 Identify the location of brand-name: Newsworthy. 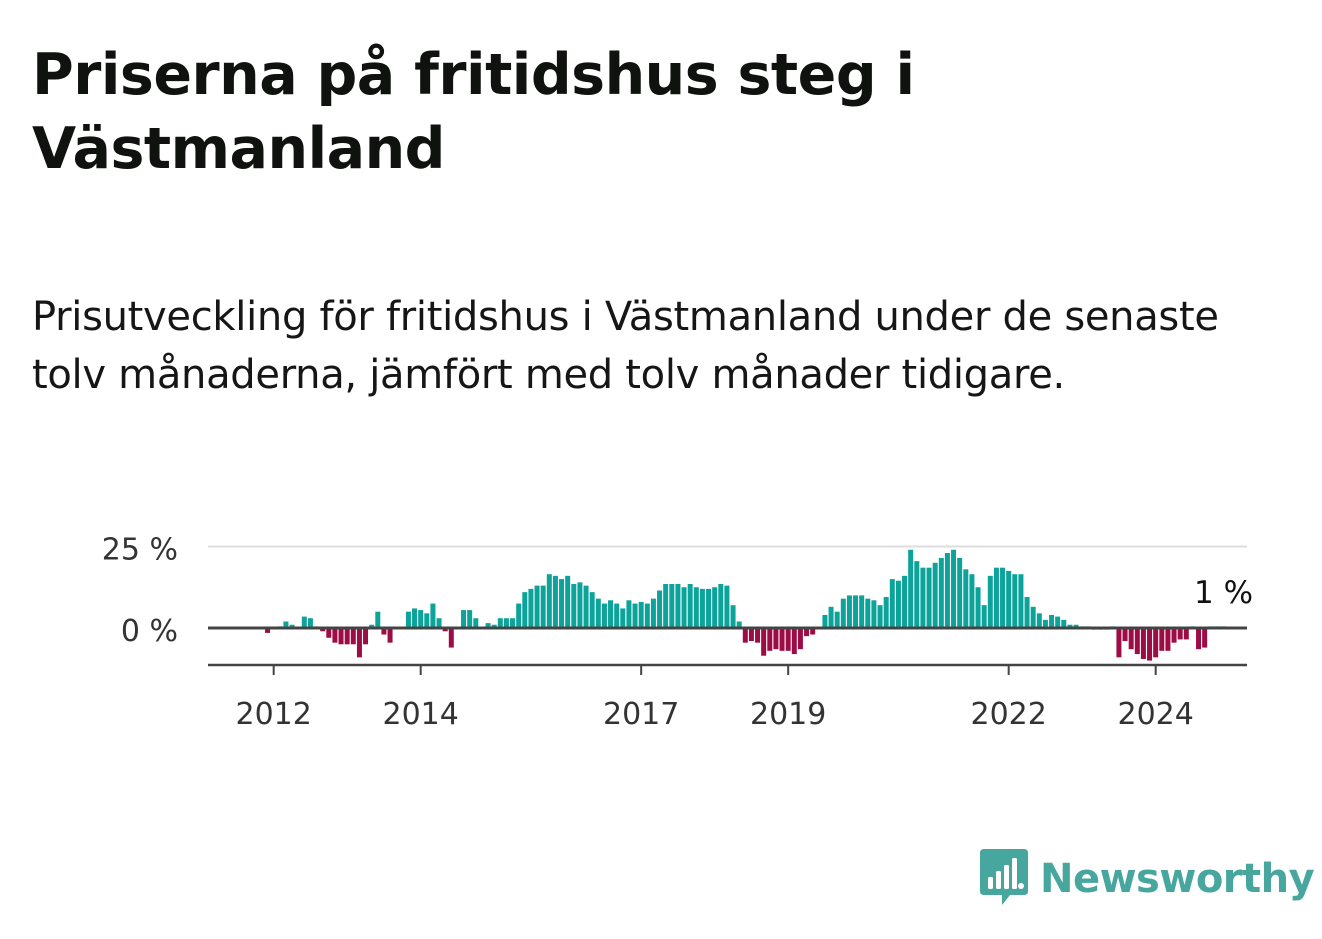
(1177, 879).